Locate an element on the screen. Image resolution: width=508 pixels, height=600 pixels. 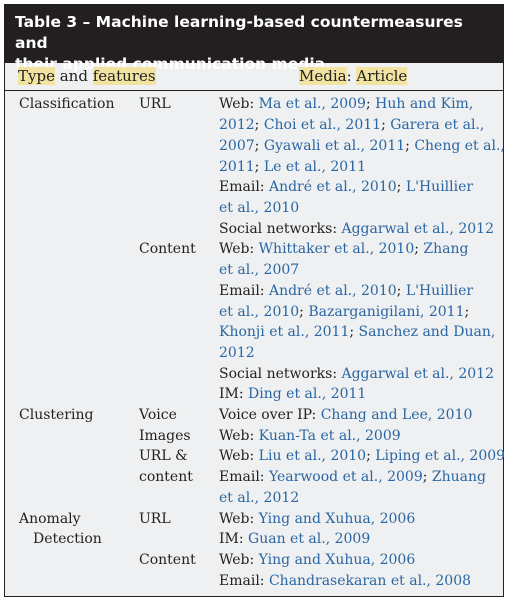
article-line: Web: Ying and Xuhua, 2006 is located at coordinates (317, 560).